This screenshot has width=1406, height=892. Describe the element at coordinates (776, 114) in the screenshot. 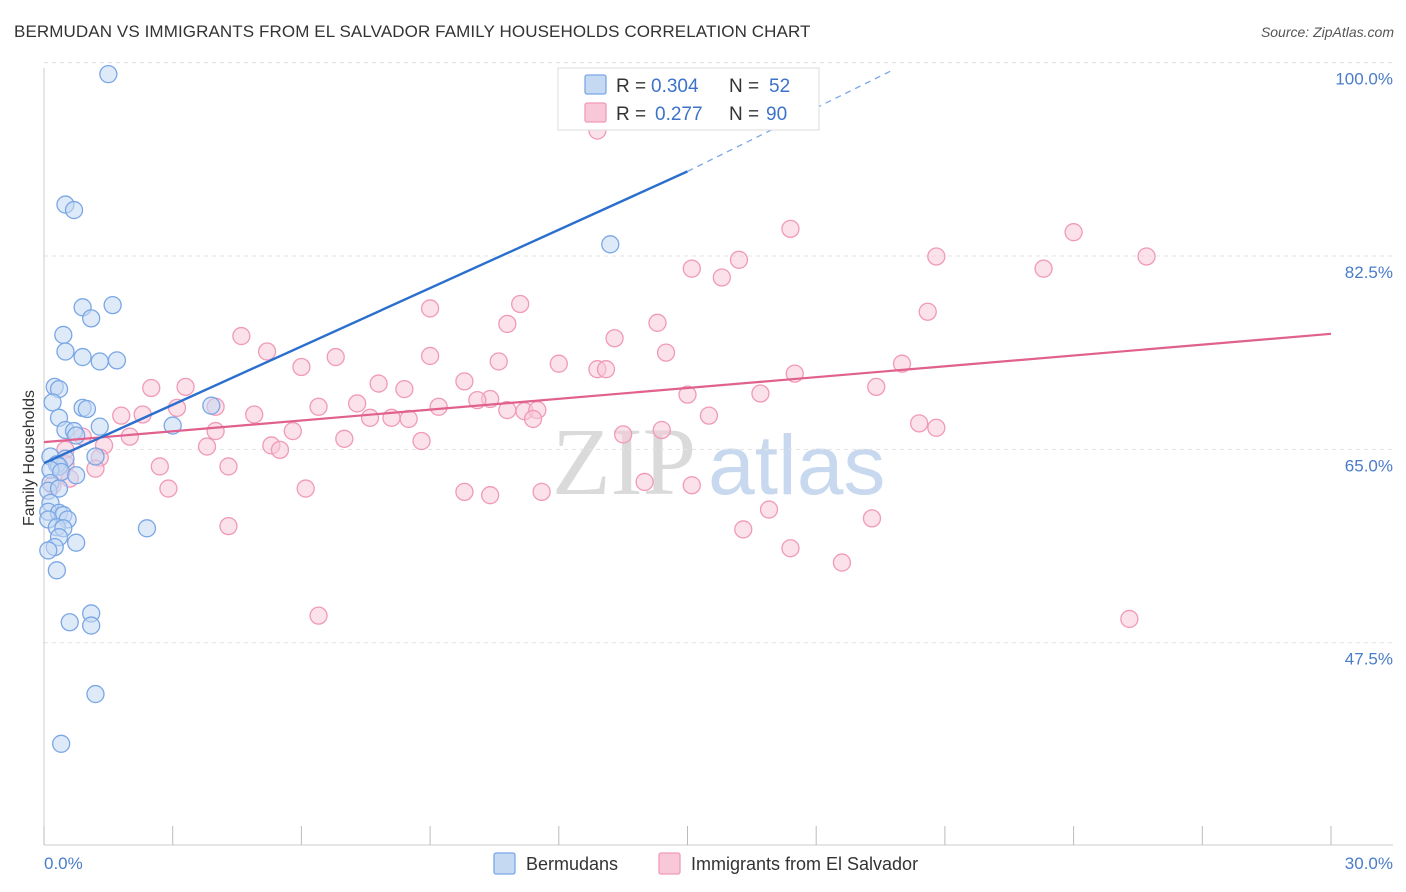

I see `legend-n-value-el-salvador: 90` at that location.